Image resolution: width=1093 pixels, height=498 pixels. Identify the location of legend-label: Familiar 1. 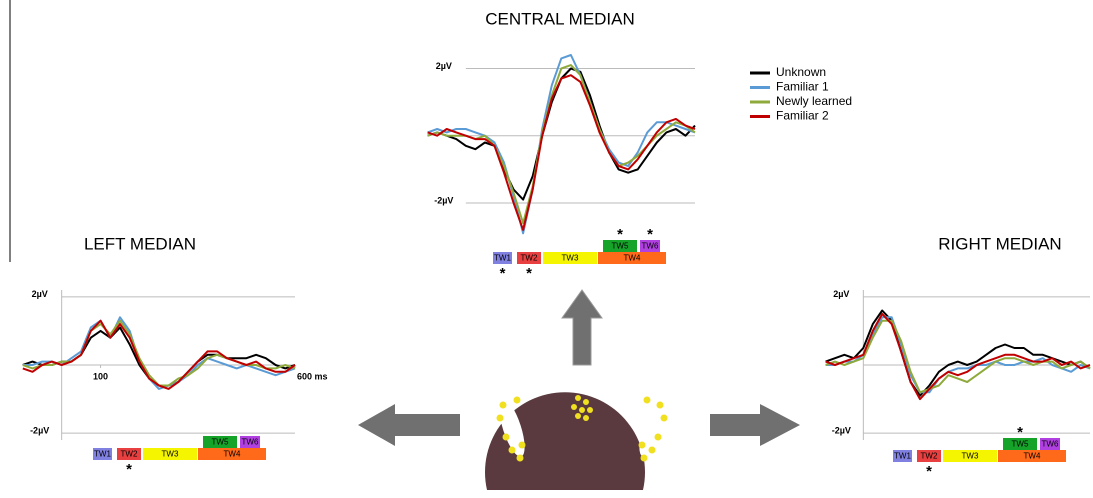
(802, 87).